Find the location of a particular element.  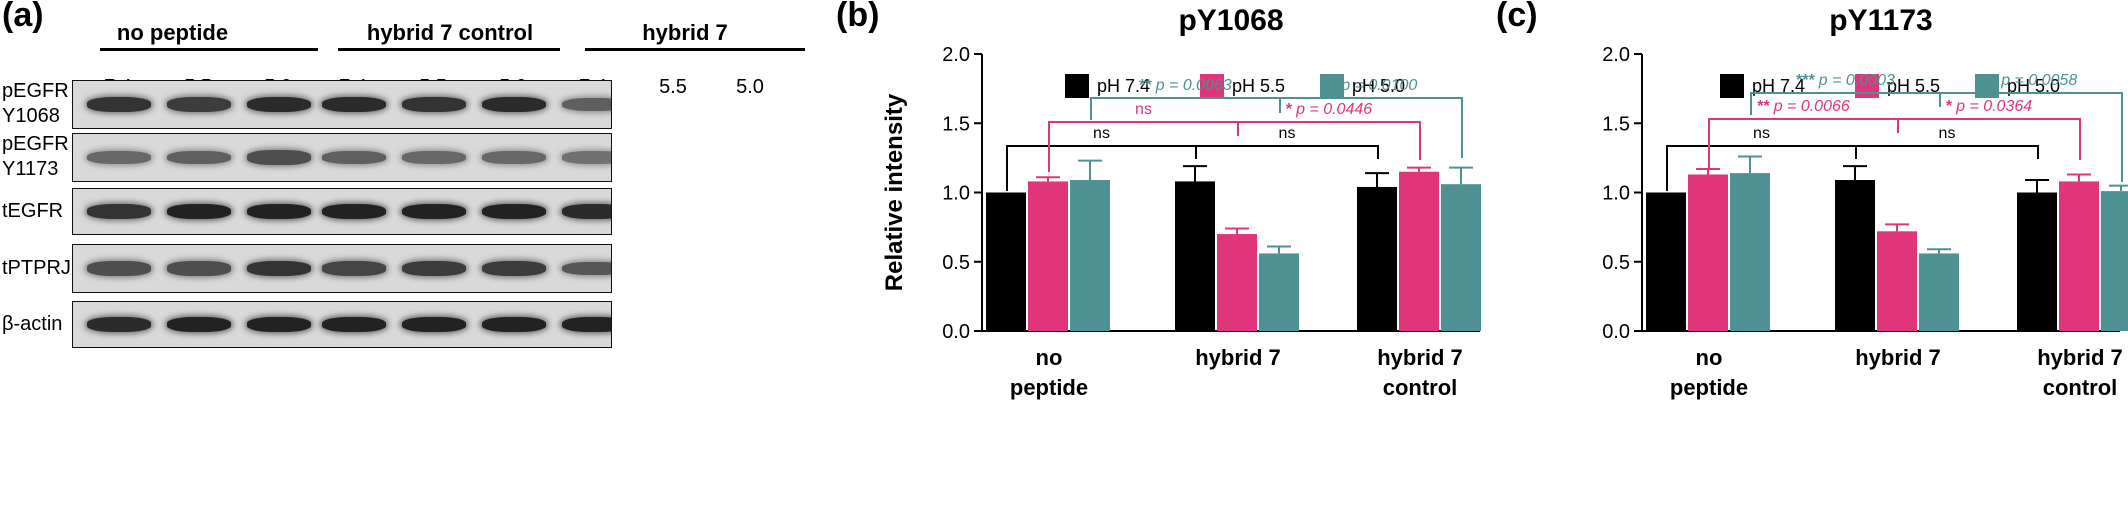

x-category-label: no is located at coordinates (1049, 357).